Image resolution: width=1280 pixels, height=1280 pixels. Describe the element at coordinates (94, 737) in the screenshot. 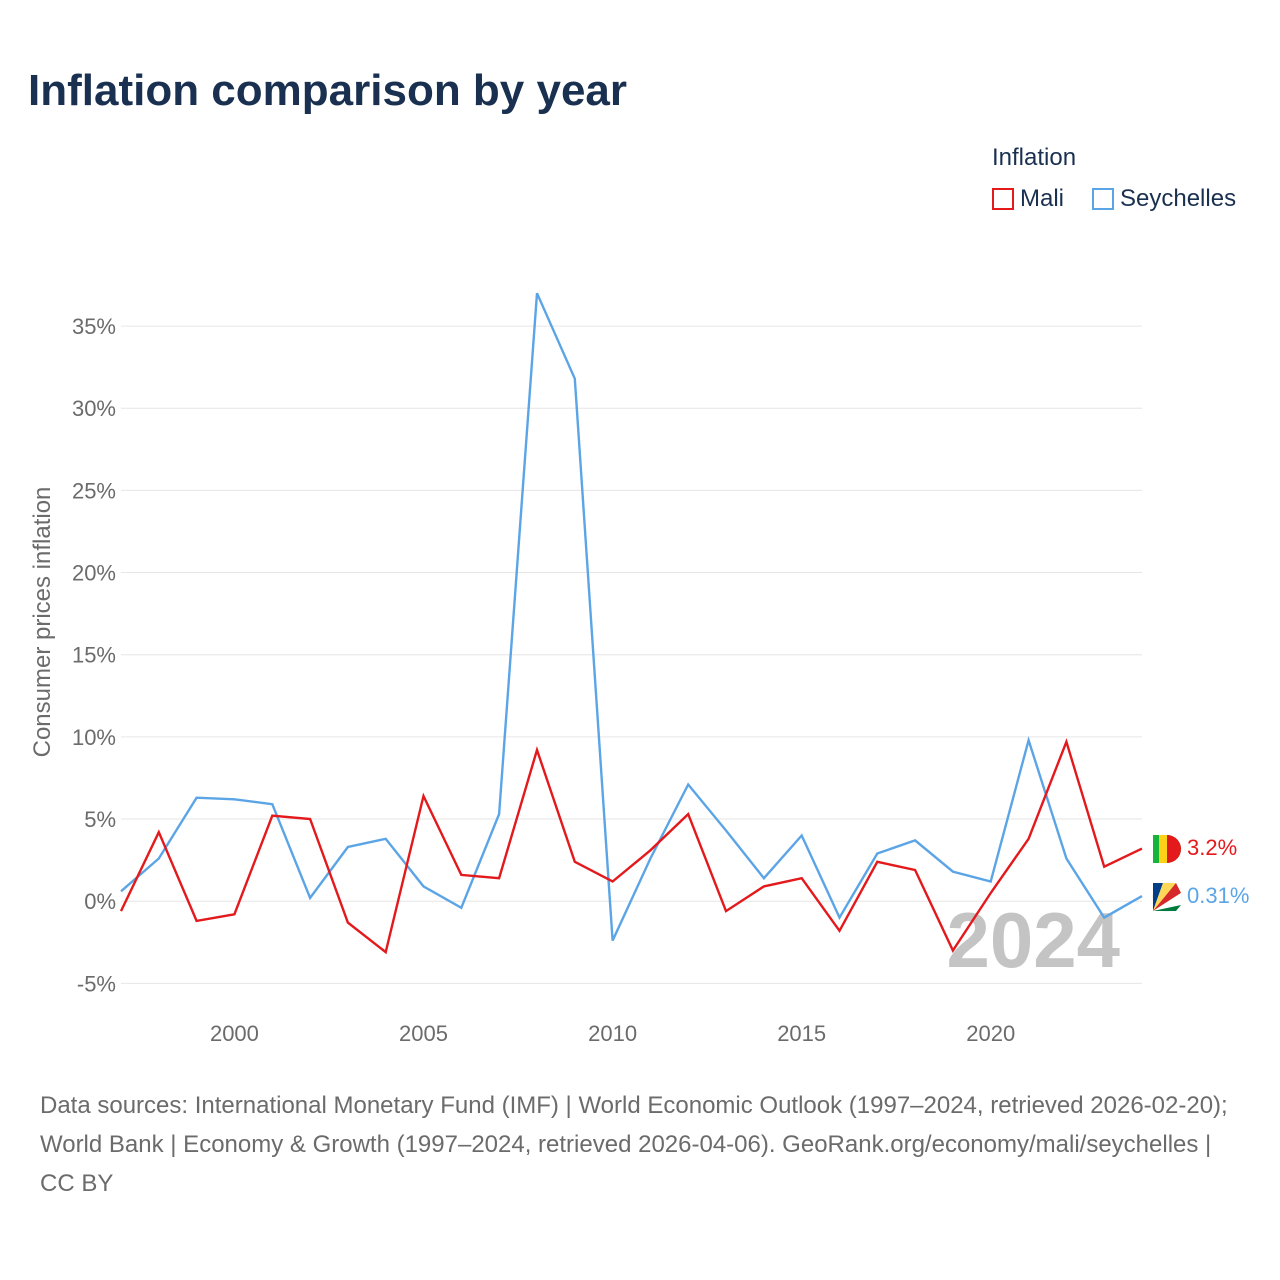

I see `y-tick-label: 10%` at that location.